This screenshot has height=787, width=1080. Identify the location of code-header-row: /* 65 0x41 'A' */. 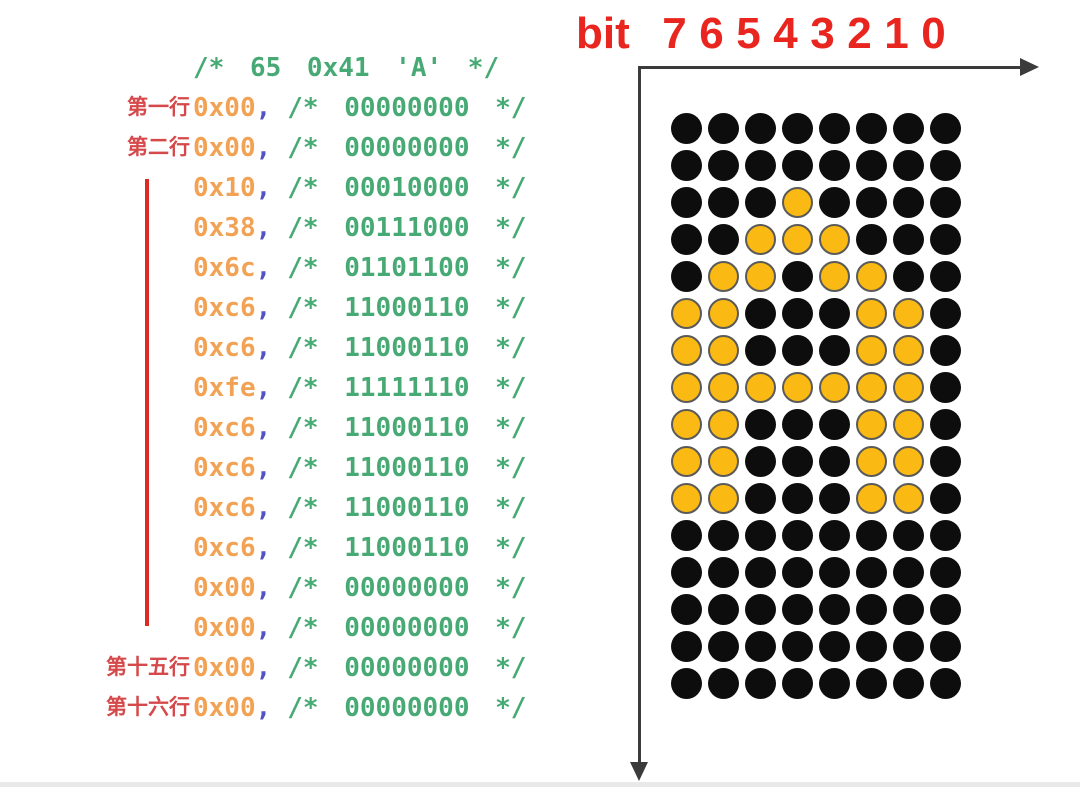
(284, 68).